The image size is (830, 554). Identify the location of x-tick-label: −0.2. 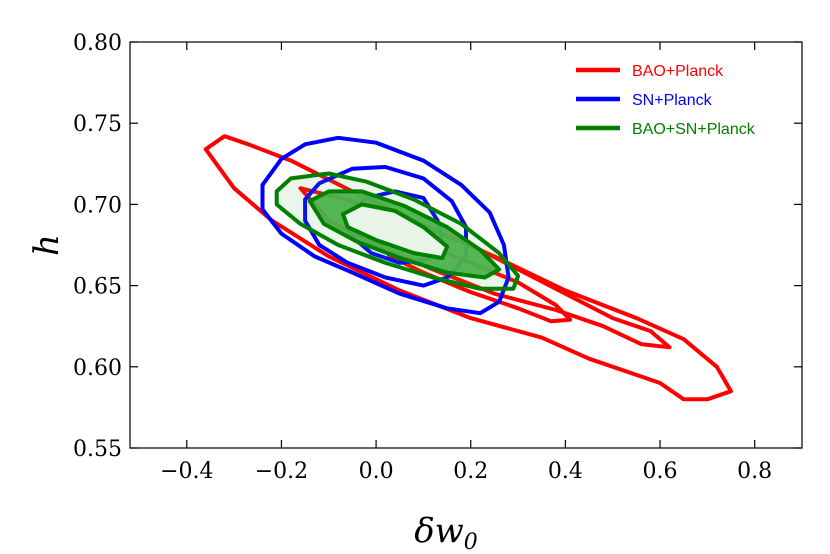
(281, 471).